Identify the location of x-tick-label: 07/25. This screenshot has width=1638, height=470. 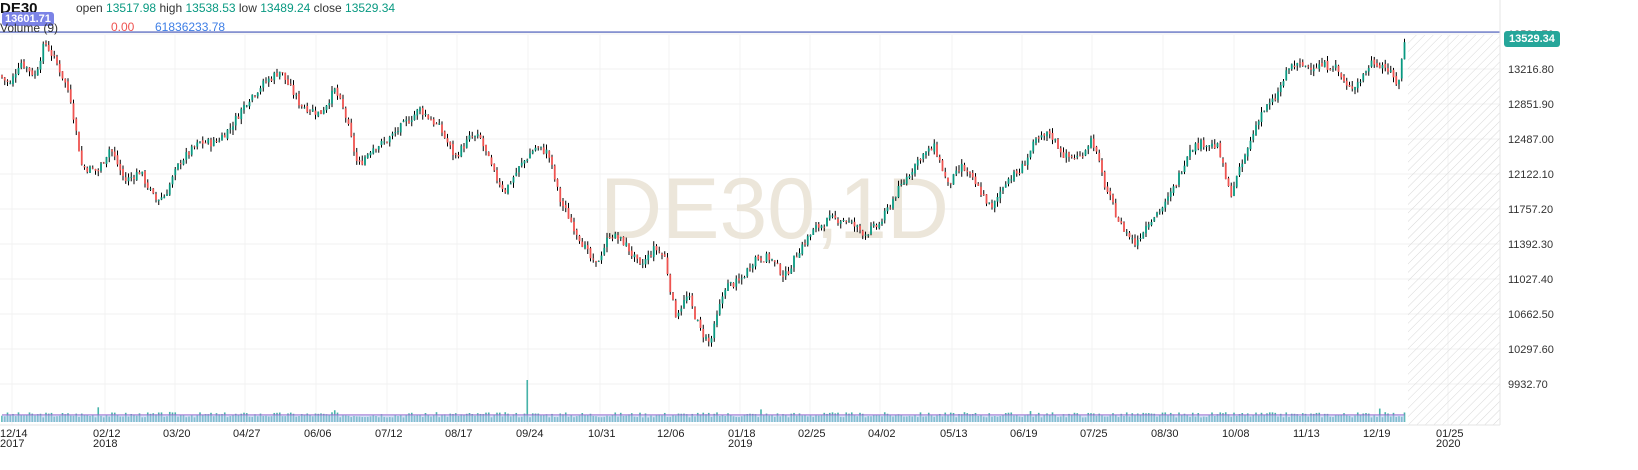
(1094, 434).